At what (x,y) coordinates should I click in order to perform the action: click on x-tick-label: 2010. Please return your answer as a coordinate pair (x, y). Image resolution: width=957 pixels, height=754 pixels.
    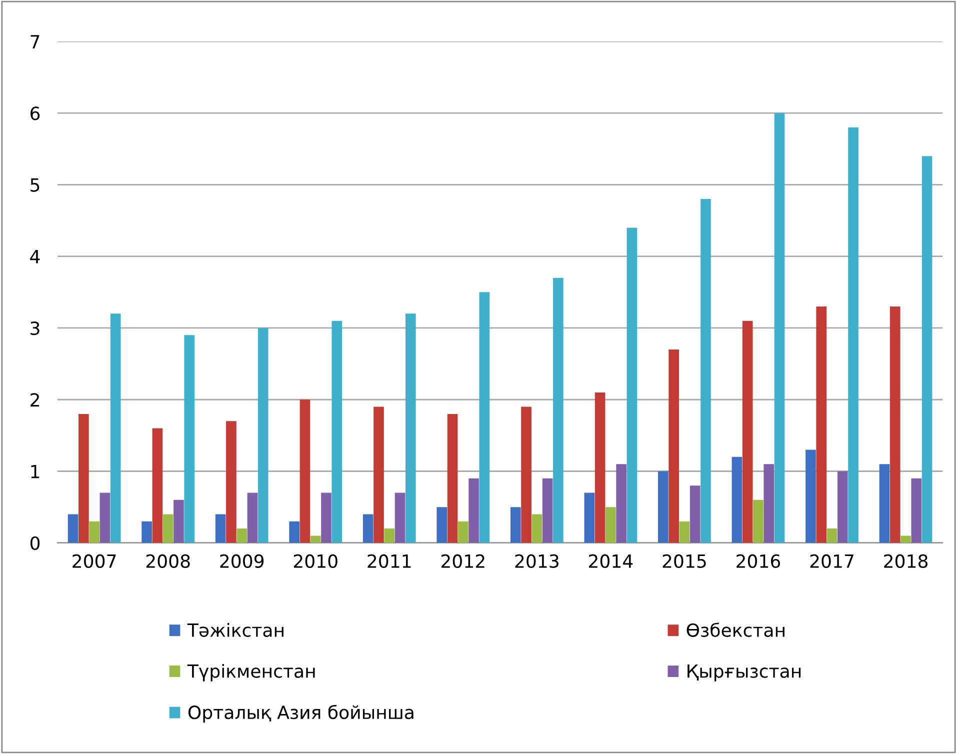
    Looking at the image, I should click on (316, 561).